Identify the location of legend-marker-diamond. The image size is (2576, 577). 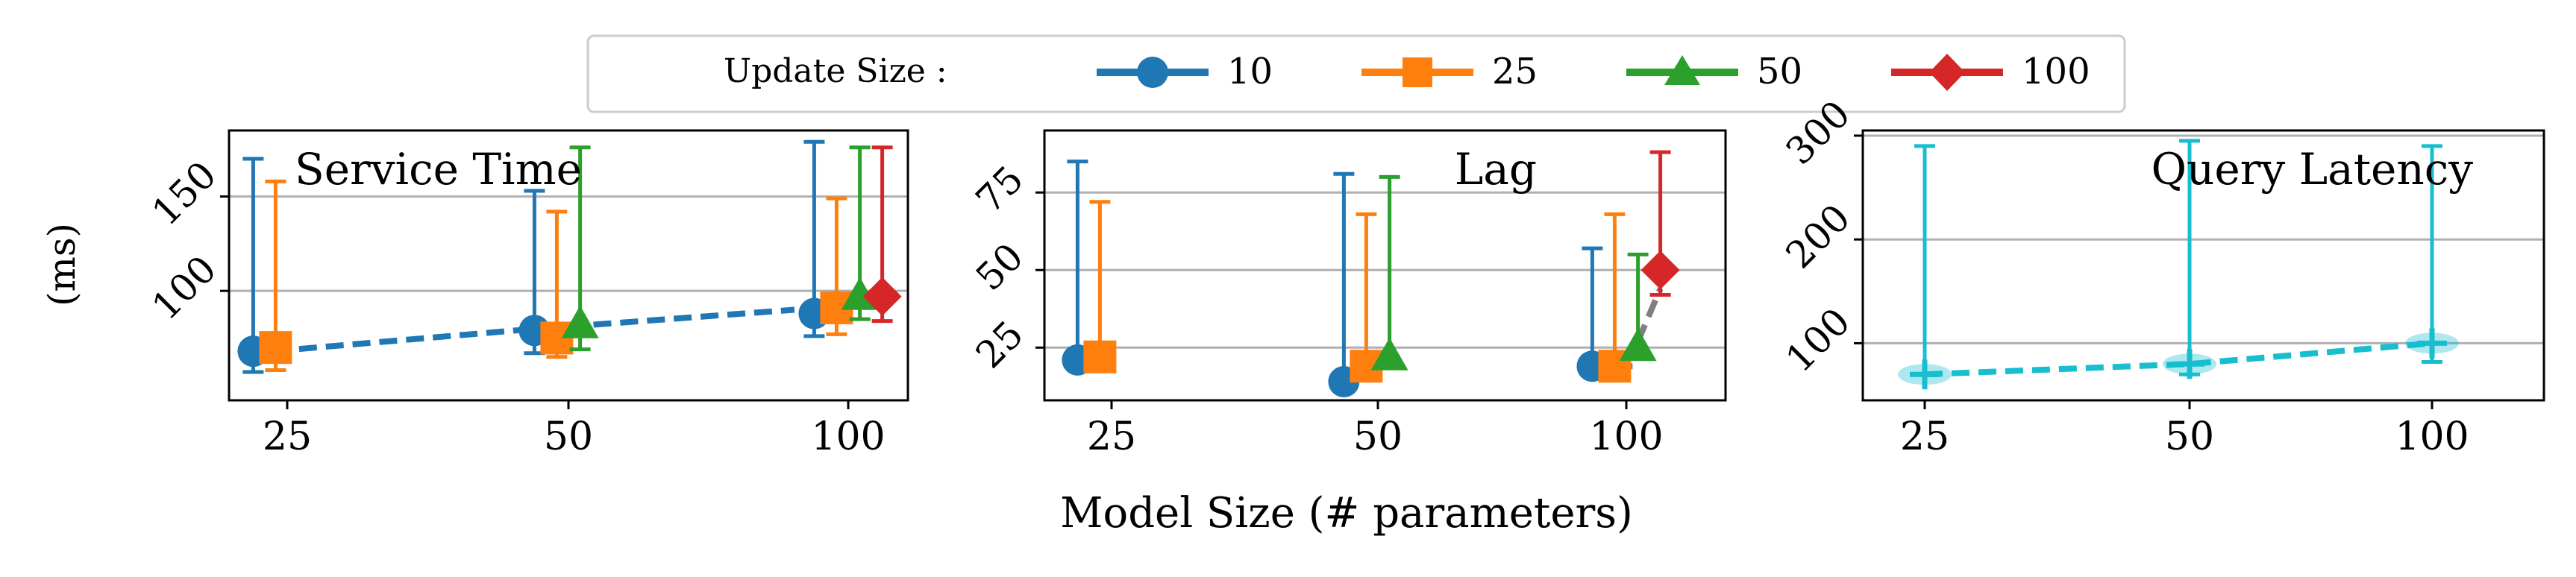
(1947, 72).